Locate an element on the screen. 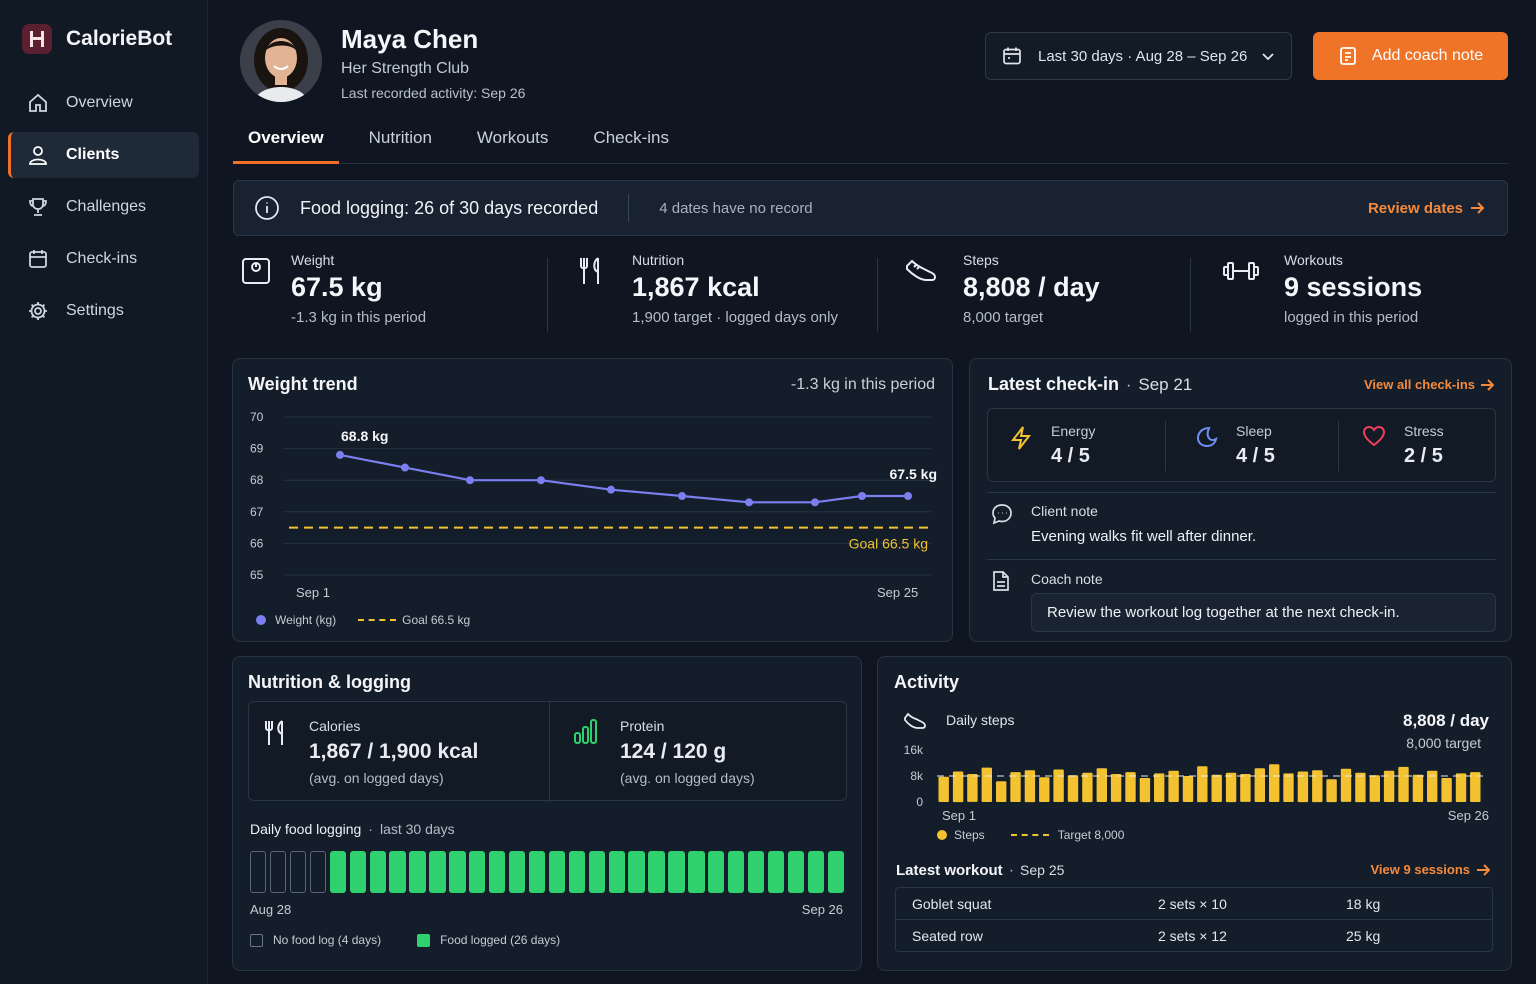 This screenshot has width=1536, height=984. add-coach-note-button: Add coach note is located at coordinates (1410, 56).